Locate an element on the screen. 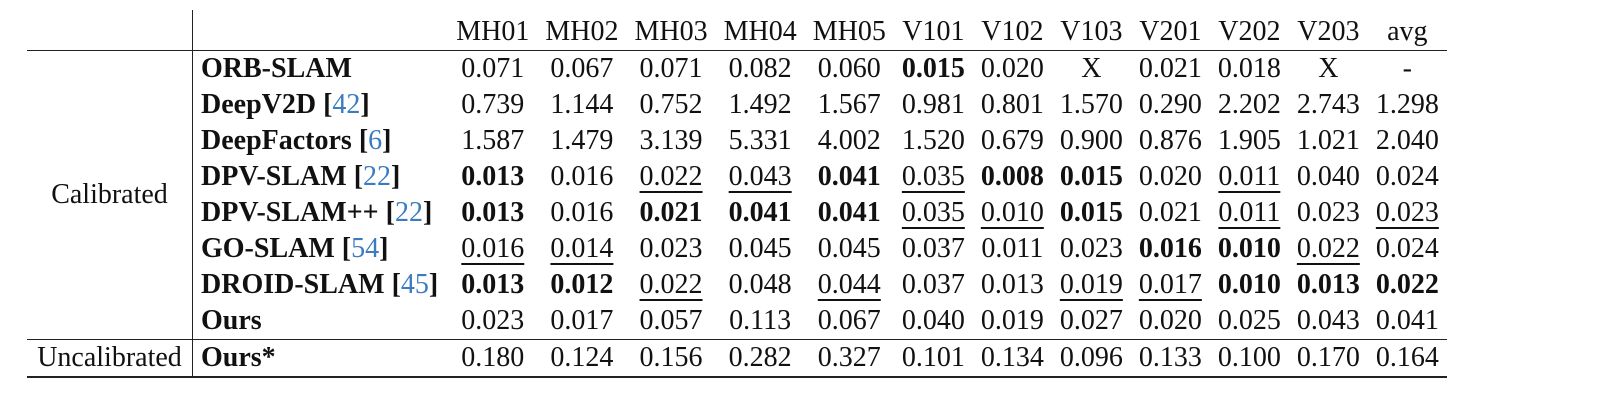 The width and height of the screenshot is (1597, 410). value-cell: 0.876 is located at coordinates (1170, 140).